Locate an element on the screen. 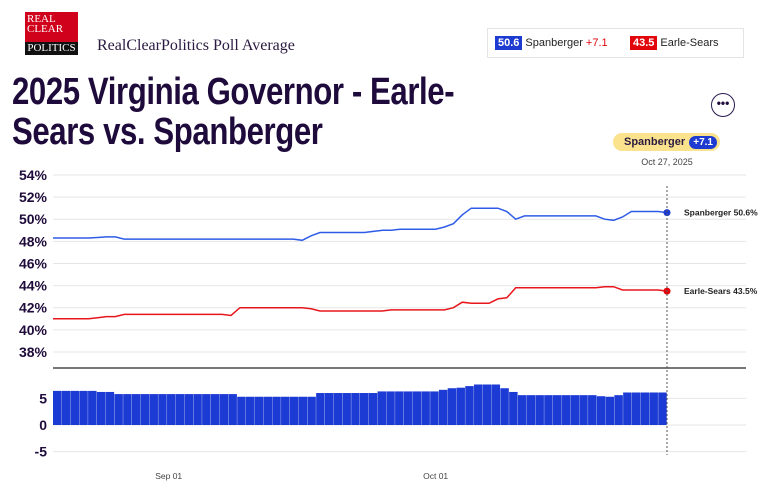 This screenshot has height=493, width=768. x-tick-label: Oct 01 is located at coordinates (435, 476).